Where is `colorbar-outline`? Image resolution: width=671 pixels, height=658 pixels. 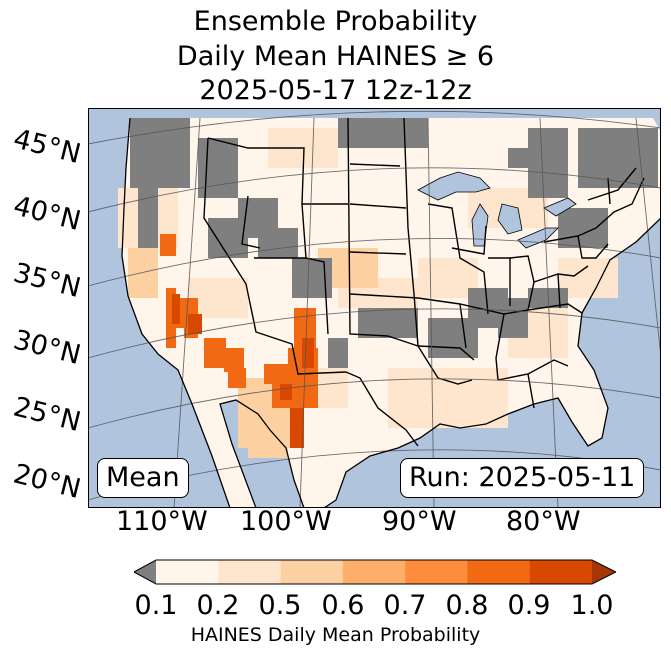 colorbar-outline is located at coordinates (375, 572).